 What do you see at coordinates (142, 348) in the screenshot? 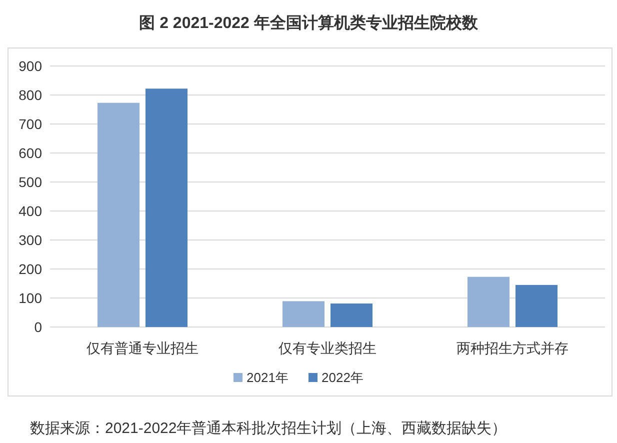
I see `x-tick-label: 仅有普通专业招生` at bounding box center [142, 348].